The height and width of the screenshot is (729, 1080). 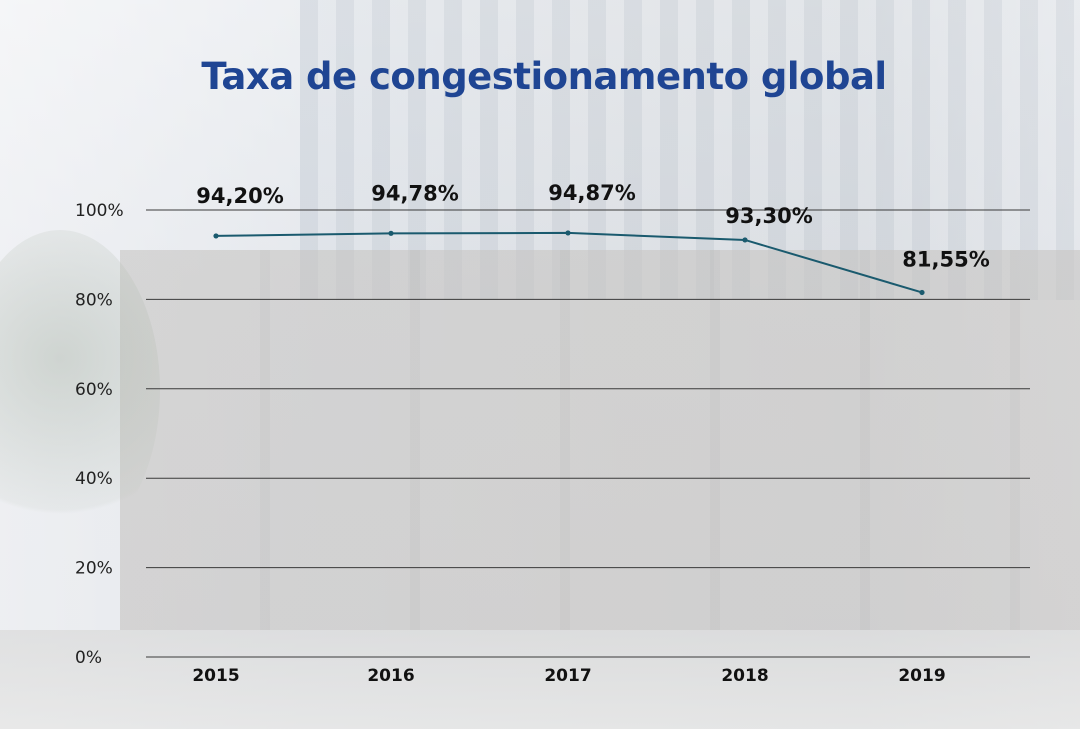 What do you see at coordinates (215, 676) in the screenshot?
I see `x-tick-label-2015: 2015` at bounding box center [215, 676].